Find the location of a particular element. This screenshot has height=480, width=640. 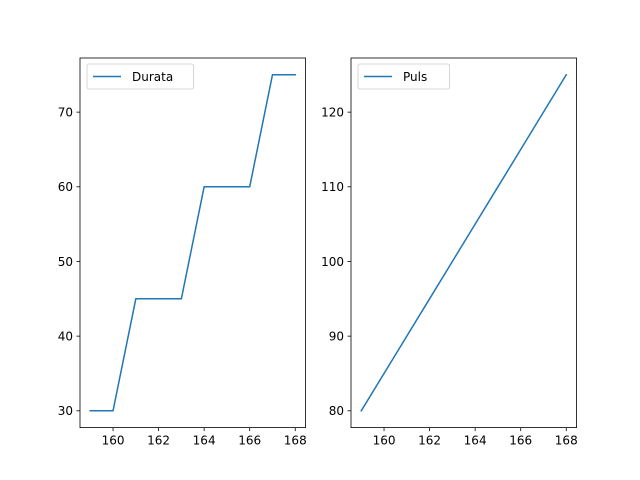

y-tick-label: 50 is located at coordinates (65, 262).